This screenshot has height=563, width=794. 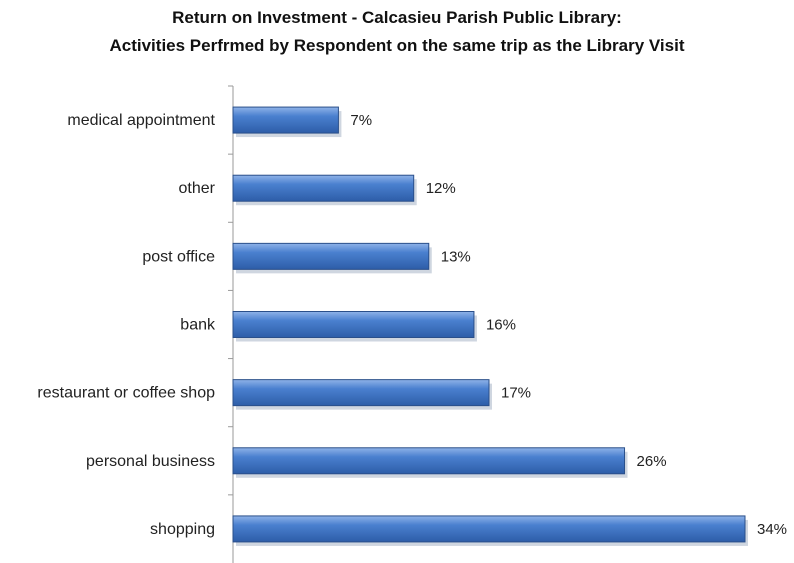 I want to click on category-label: shopping, so click(x=182, y=529).